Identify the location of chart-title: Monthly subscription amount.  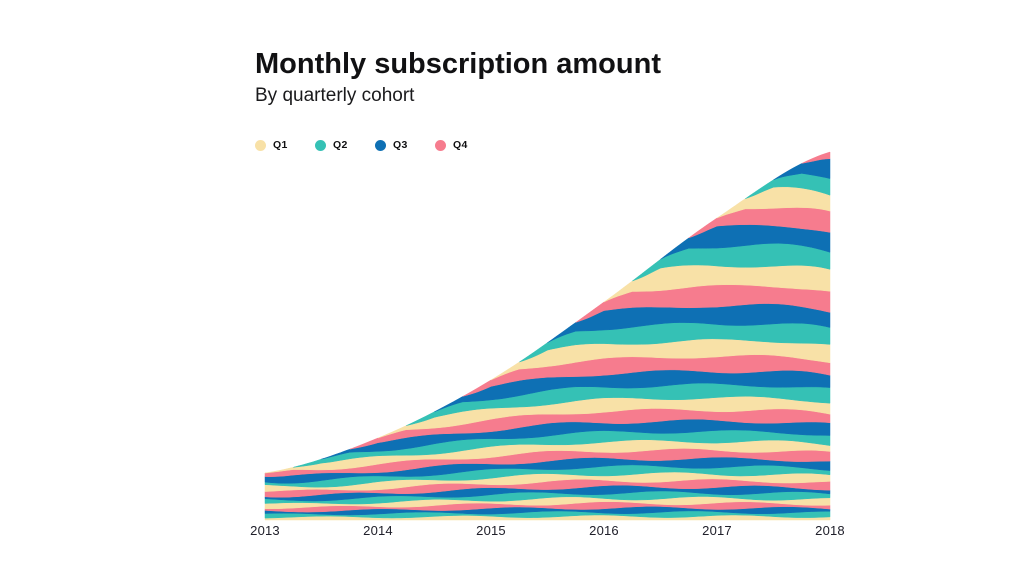
(458, 64).